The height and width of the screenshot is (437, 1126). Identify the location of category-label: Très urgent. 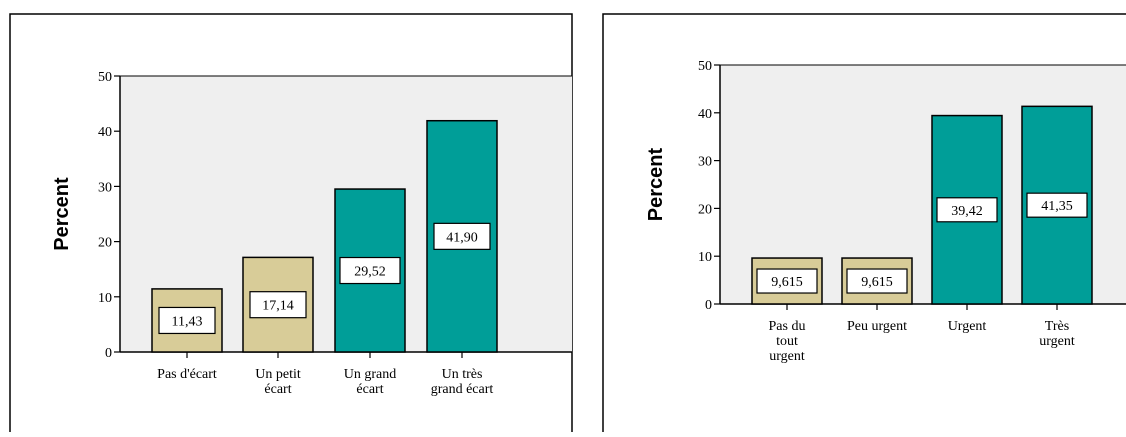
(1057, 334).